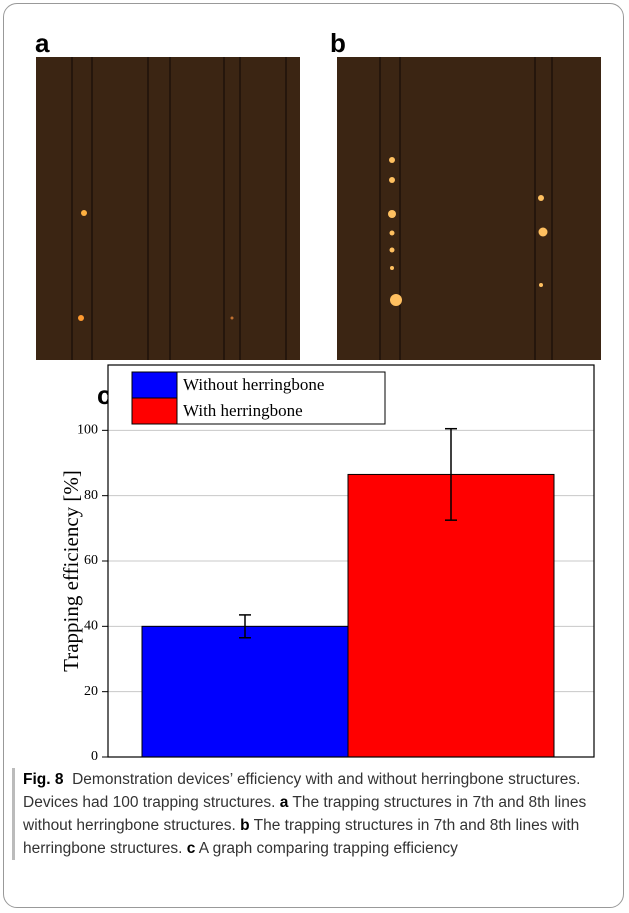  I want to click on y-tick-label: 60, so click(91, 560).